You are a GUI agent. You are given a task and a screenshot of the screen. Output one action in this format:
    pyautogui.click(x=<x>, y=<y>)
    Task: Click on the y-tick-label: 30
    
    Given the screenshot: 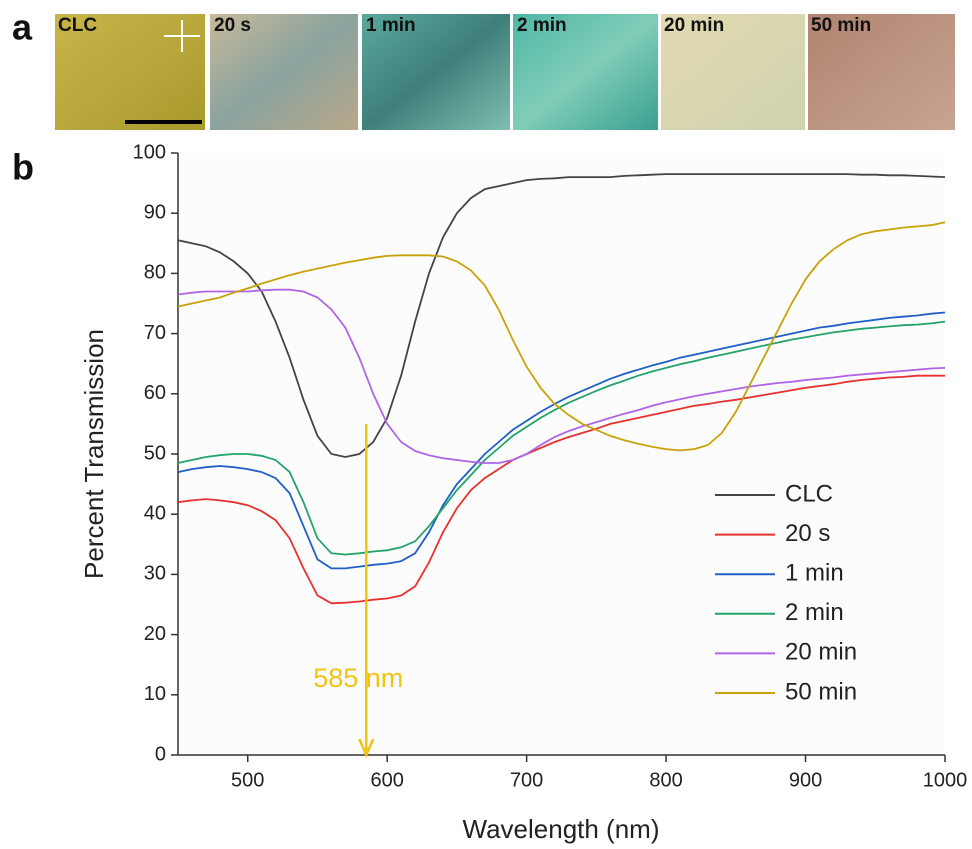 What is the action you would take?
    pyautogui.click(x=155, y=574)
    